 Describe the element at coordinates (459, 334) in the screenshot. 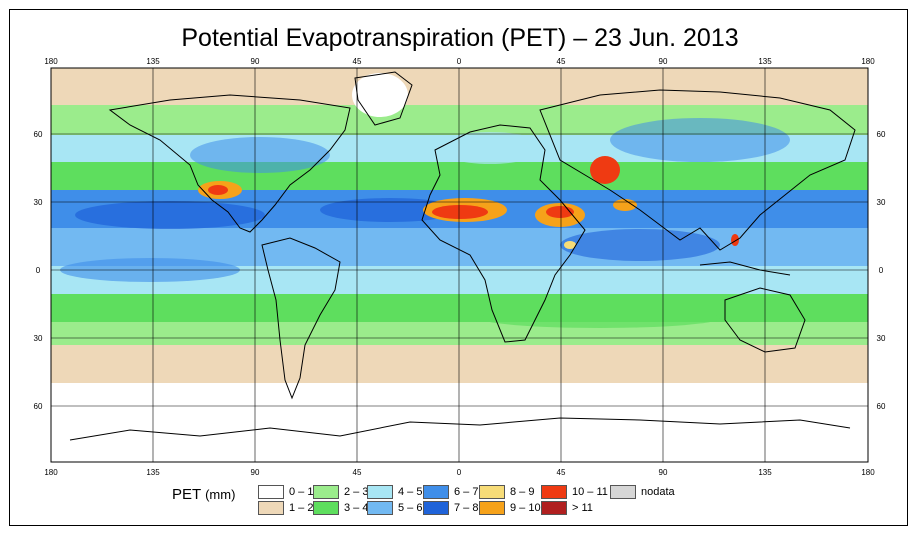

I see `band-south-mid` at that location.